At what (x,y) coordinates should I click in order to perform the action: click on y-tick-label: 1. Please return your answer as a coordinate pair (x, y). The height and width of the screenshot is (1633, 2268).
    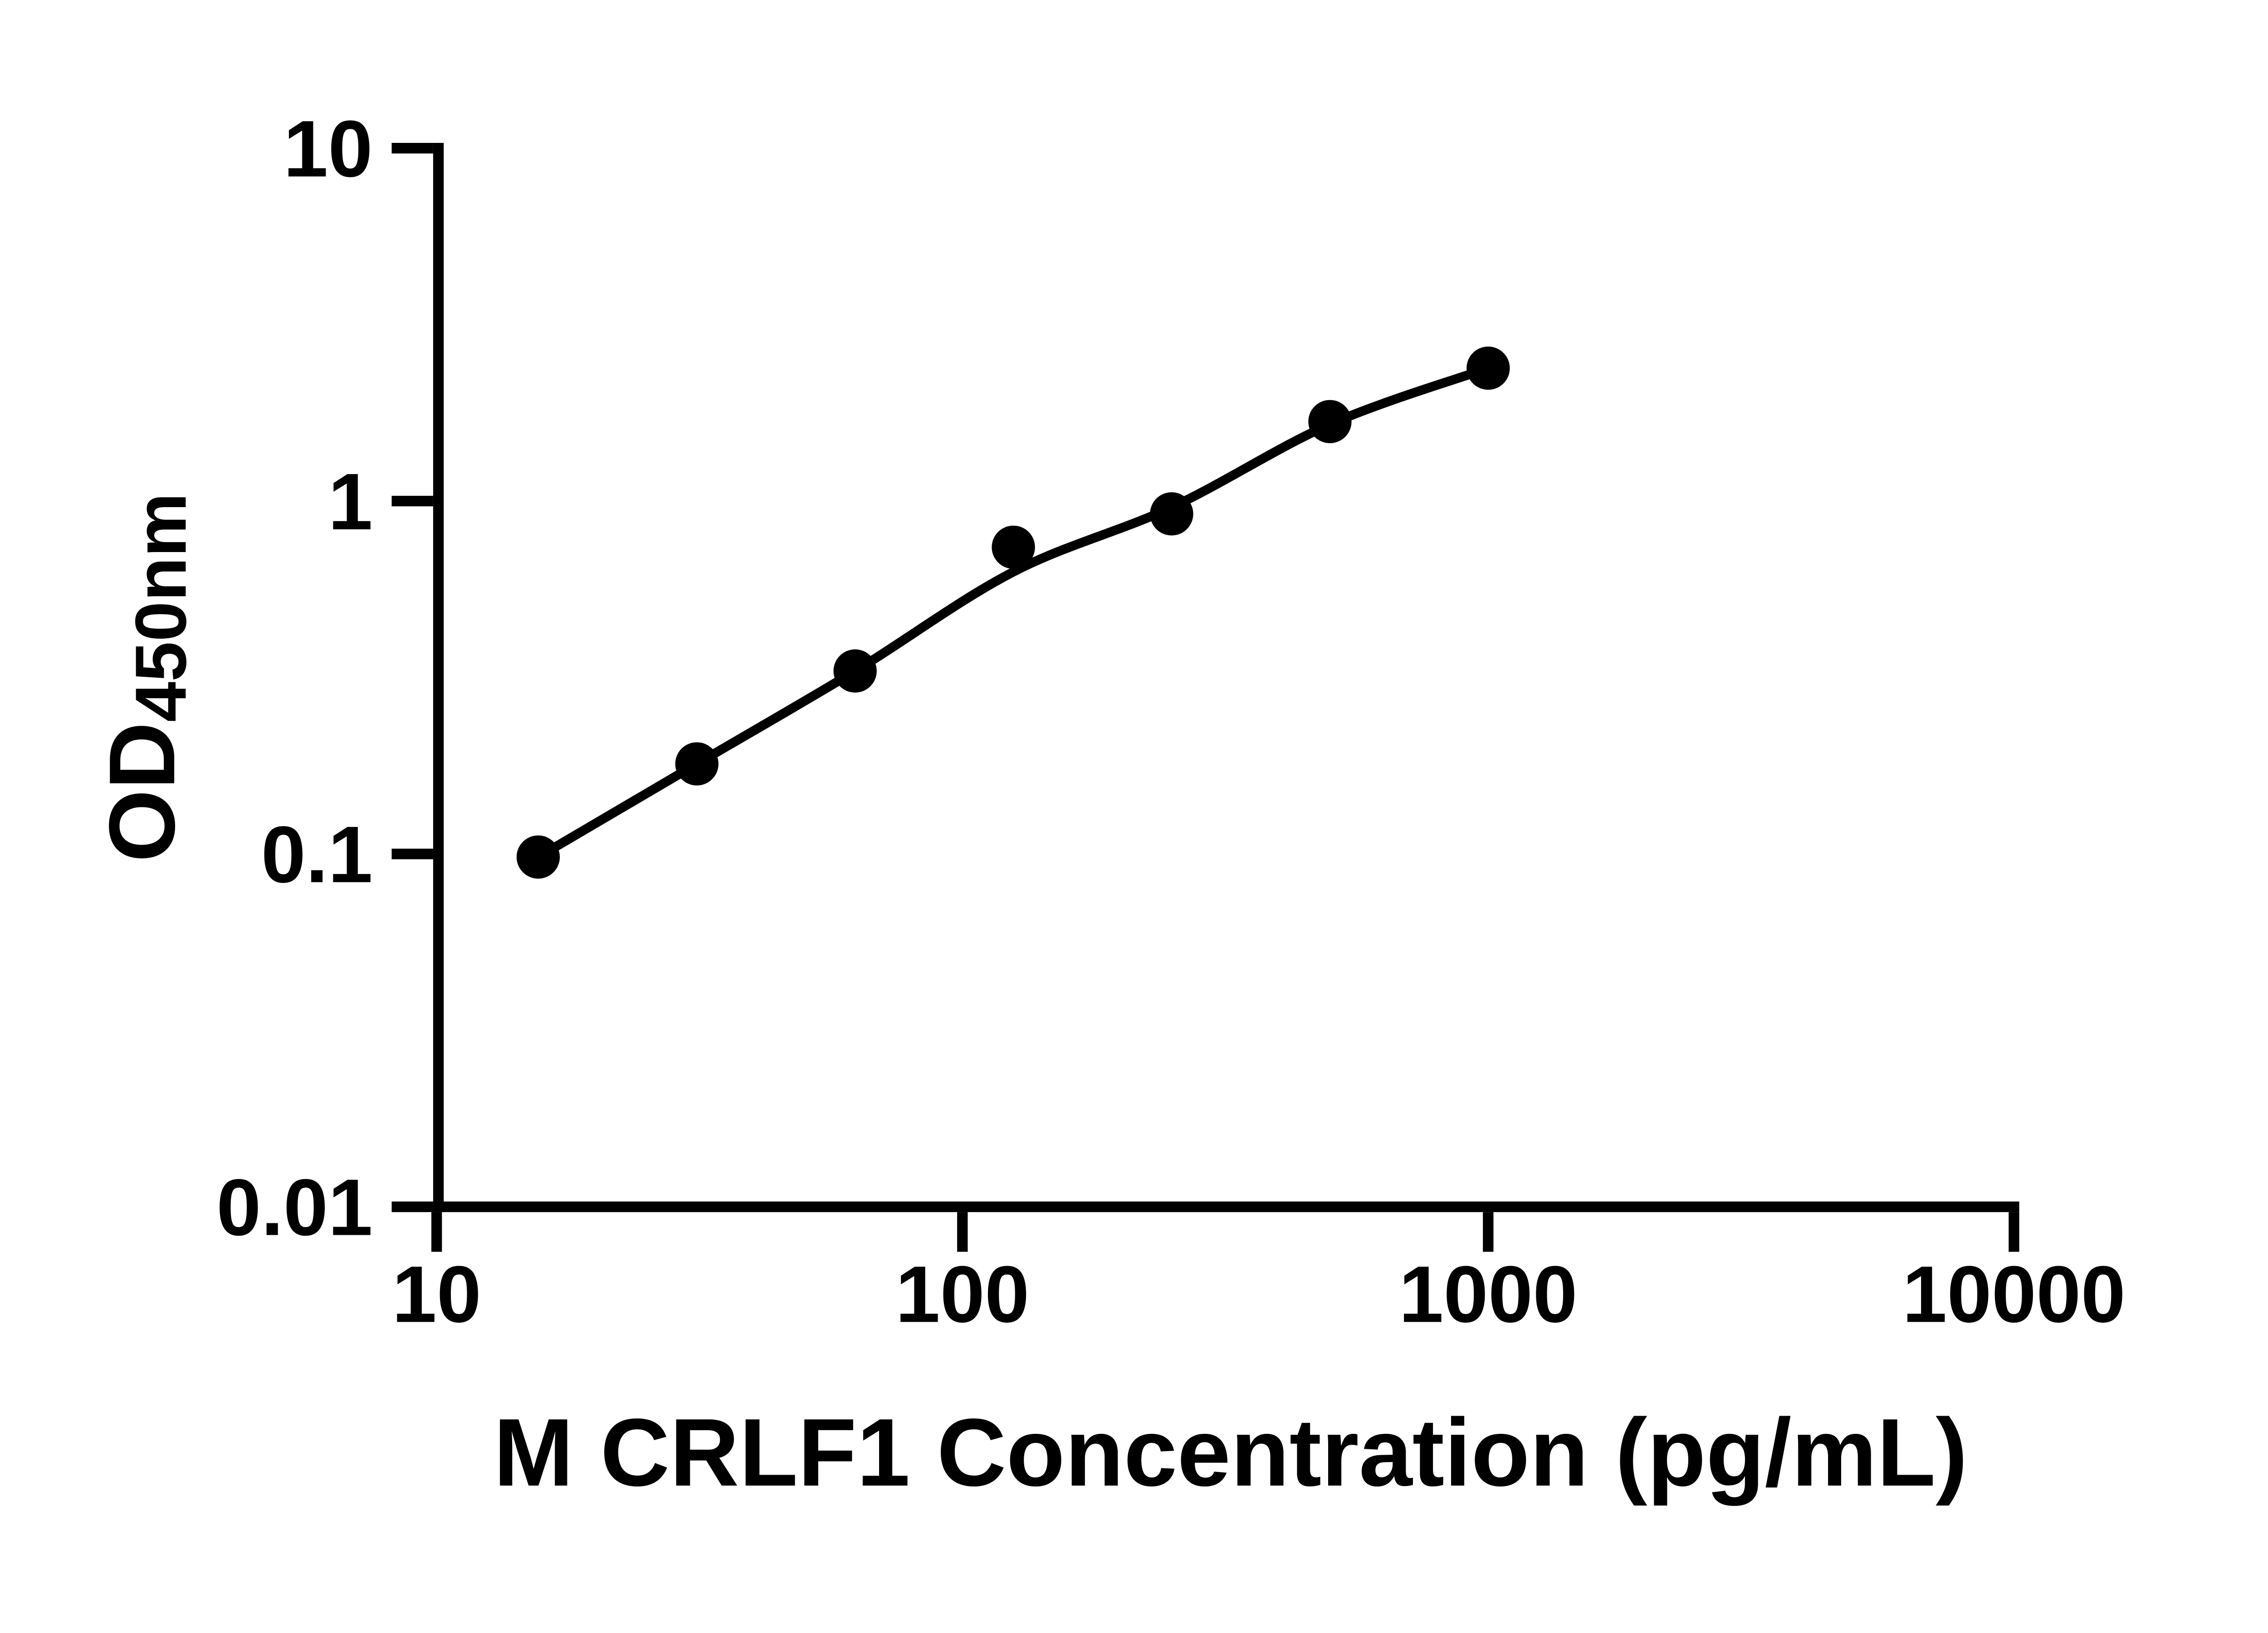
    Looking at the image, I should click on (350, 502).